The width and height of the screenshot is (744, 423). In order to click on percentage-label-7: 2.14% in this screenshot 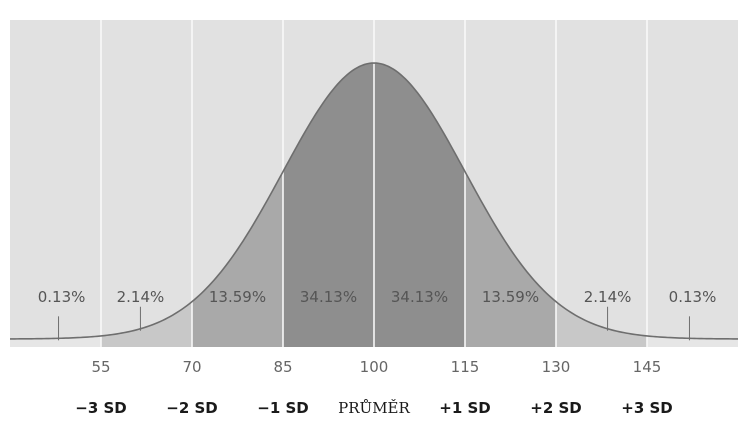, I will do `click(608, 297)`.